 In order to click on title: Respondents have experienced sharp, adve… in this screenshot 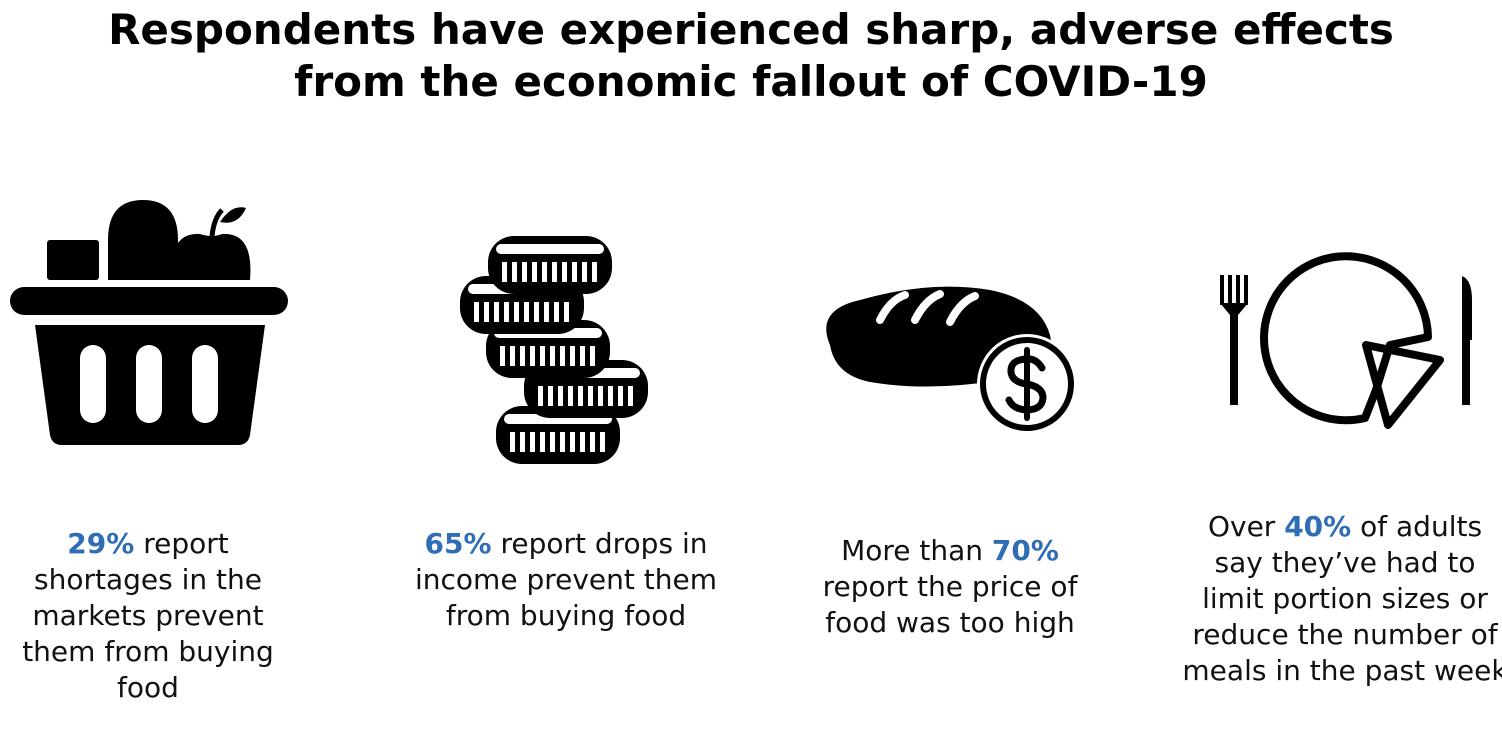, I will do `click(751, 56)`.